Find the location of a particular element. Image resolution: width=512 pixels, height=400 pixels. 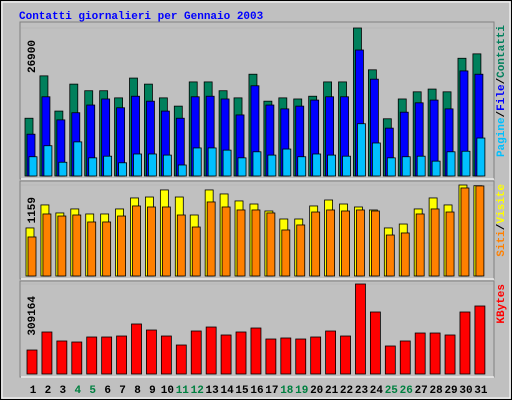

x-tick-label: 25 is located at coordinates (392, 391).